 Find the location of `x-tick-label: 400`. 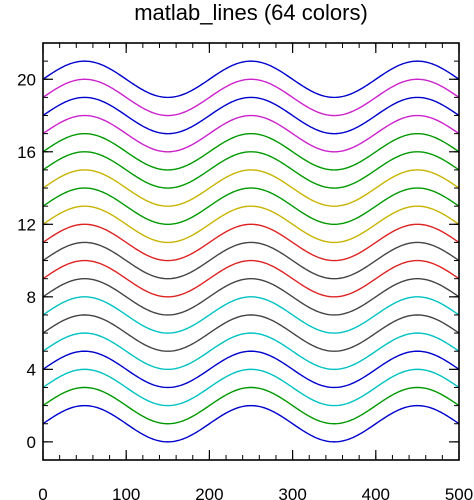

x-tick-label: 400 is located at coordinates (376, 492).